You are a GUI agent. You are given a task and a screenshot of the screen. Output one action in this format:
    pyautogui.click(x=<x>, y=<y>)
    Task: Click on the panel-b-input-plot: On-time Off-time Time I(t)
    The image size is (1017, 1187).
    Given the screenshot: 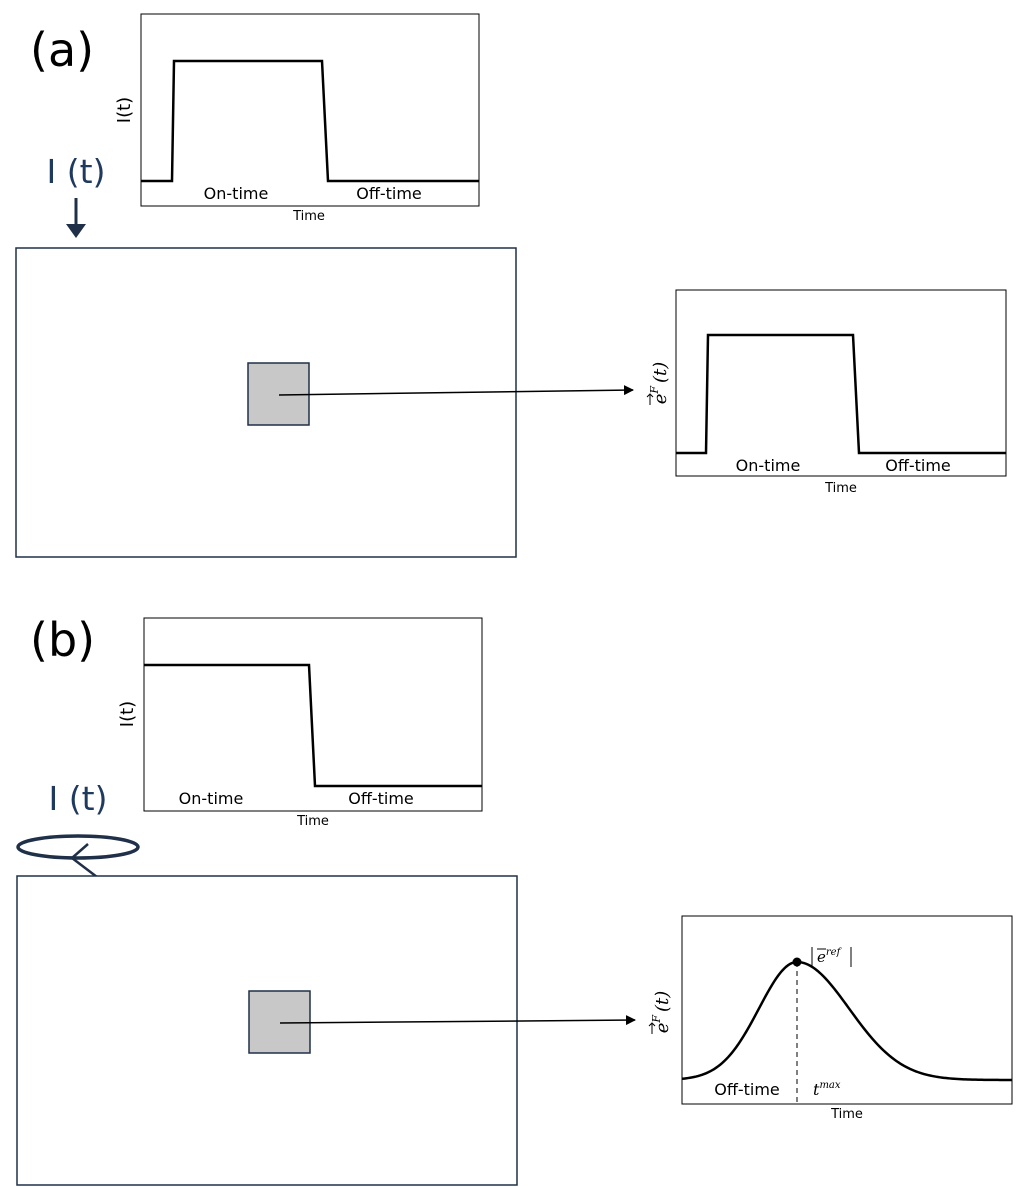 What is the action you would take?
    pyautogui.click(x=300, y=723)
    